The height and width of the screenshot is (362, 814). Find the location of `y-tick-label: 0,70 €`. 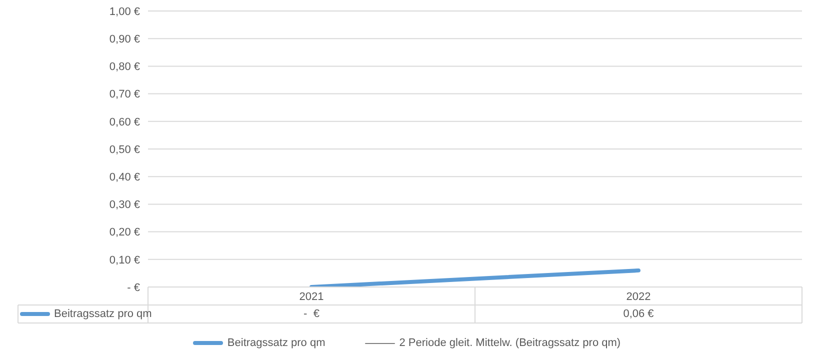

y-tick-label: 0,70 € is located at coordinates (124, 94).